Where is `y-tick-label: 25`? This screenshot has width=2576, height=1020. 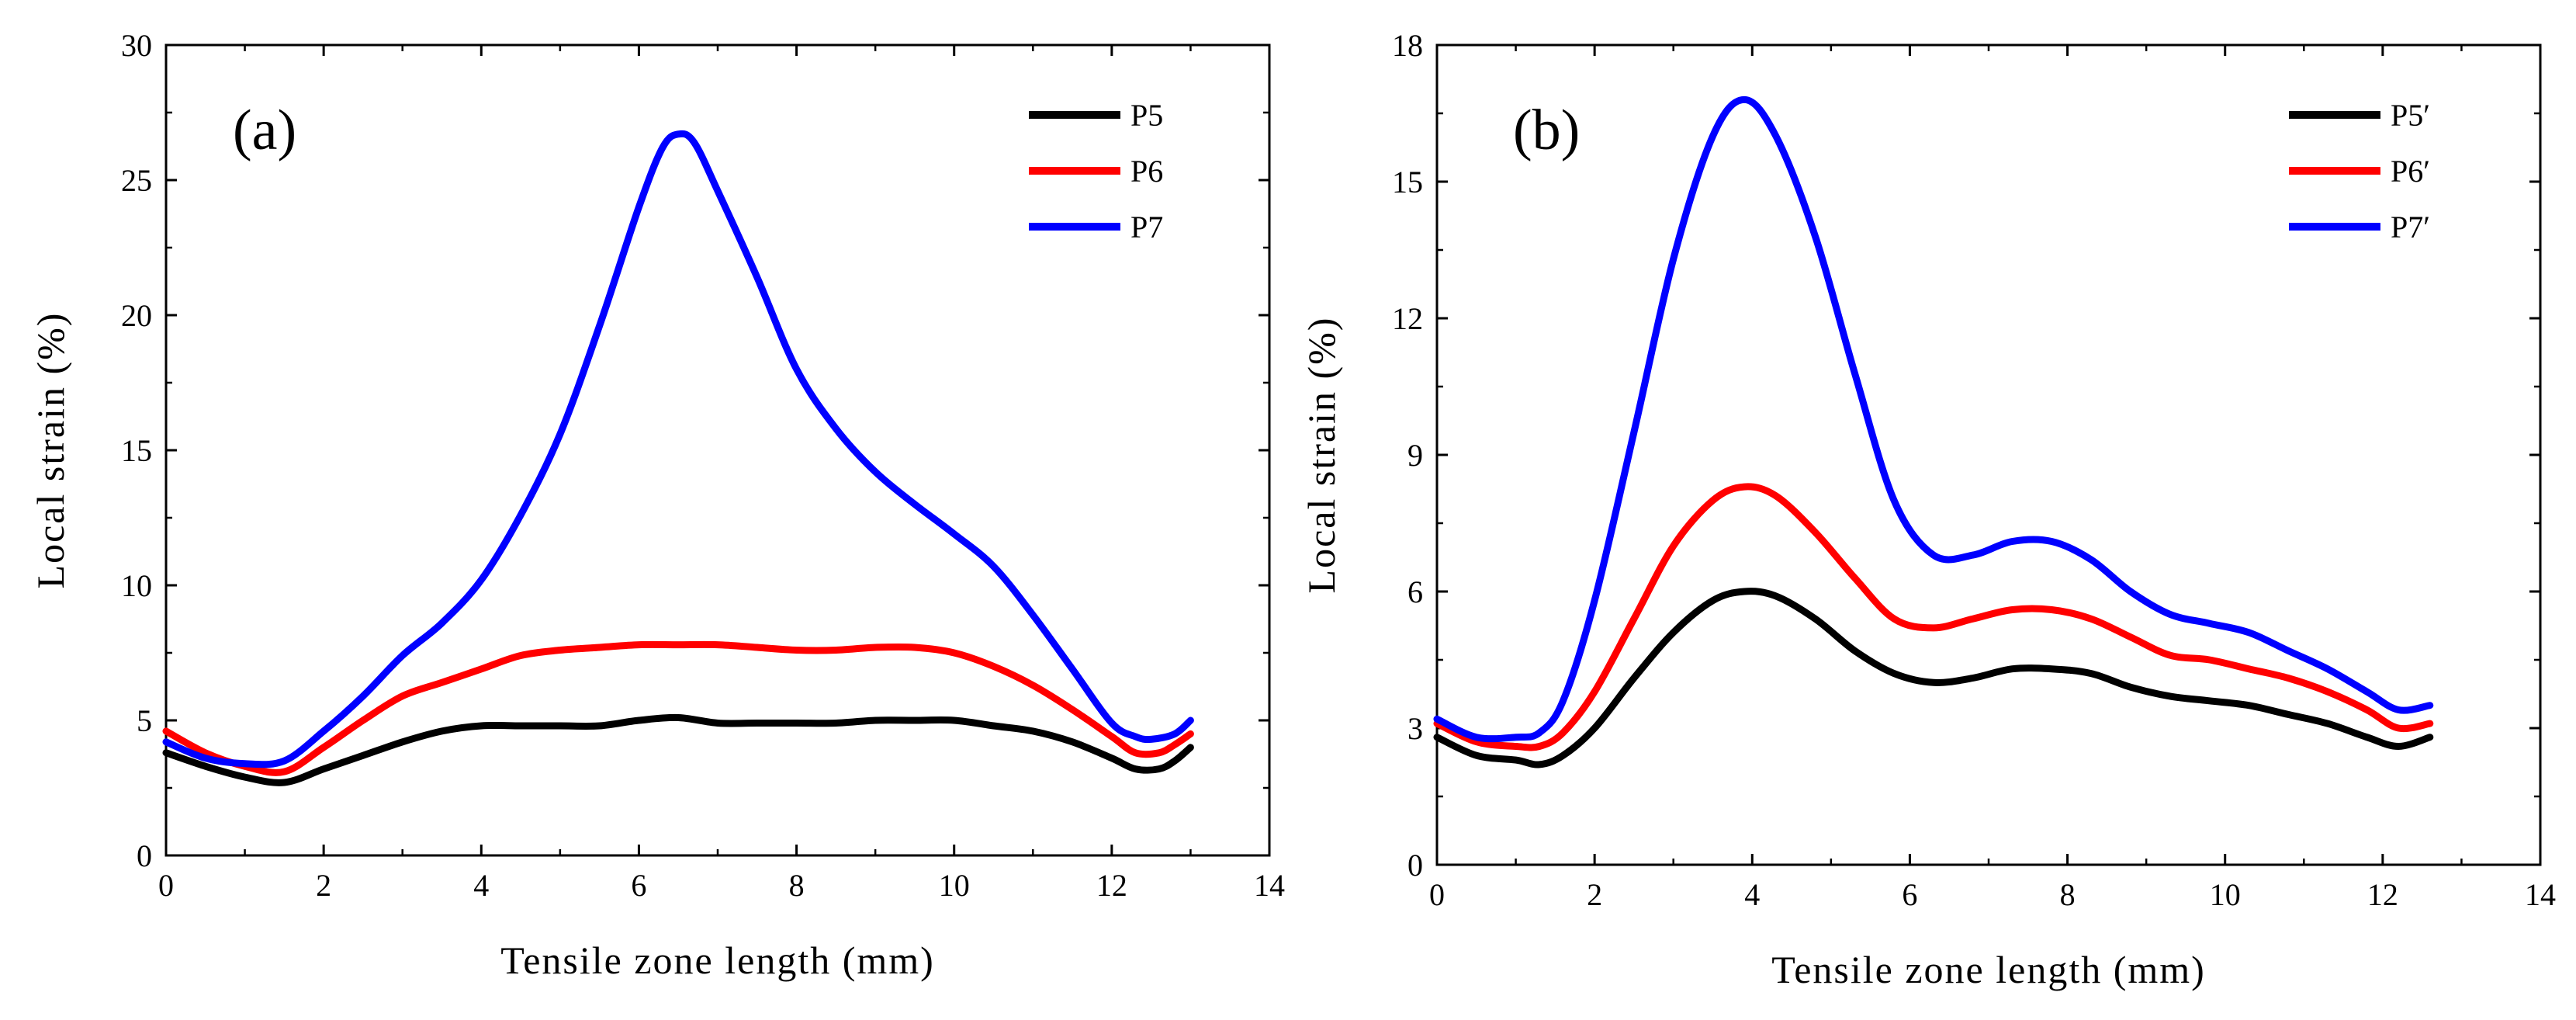 y-tick-label: 25 is located at coordinates (136, 180).